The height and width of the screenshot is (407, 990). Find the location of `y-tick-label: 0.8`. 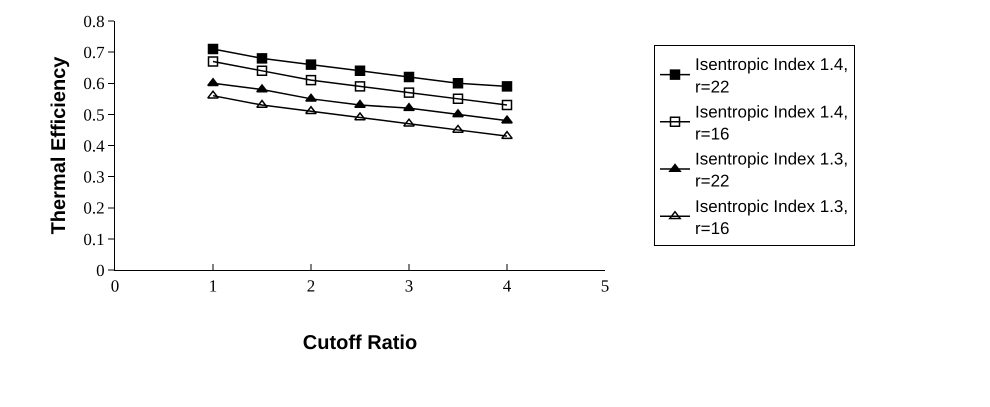

y-tick-label: 0.8 is located at coordinates (94, 21).